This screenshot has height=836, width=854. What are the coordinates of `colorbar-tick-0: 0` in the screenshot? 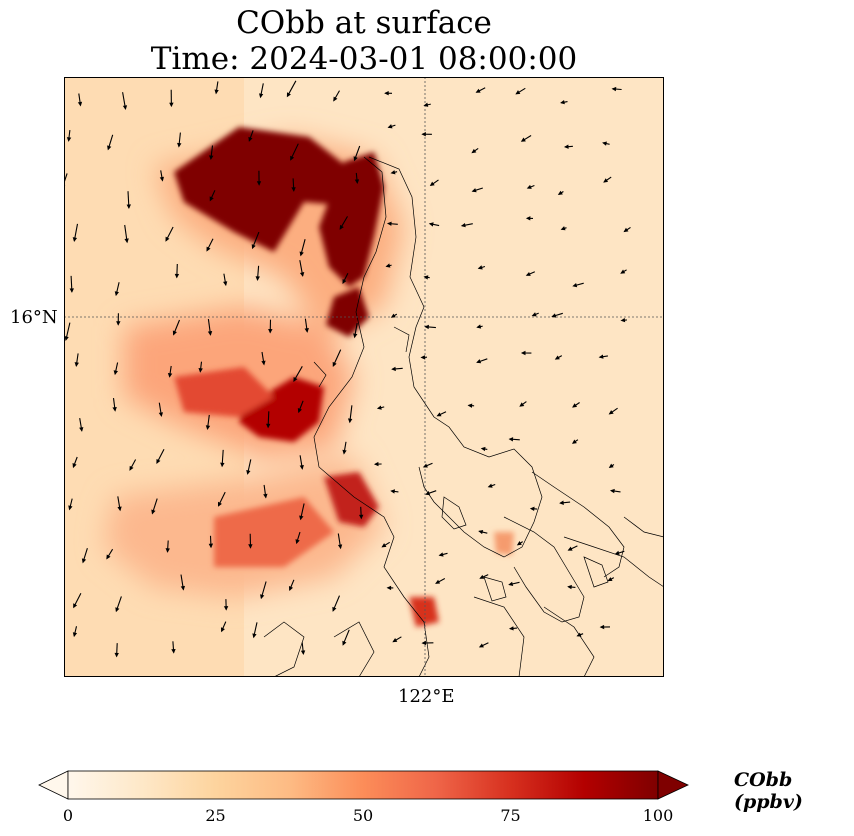 It's located at (68, 815).